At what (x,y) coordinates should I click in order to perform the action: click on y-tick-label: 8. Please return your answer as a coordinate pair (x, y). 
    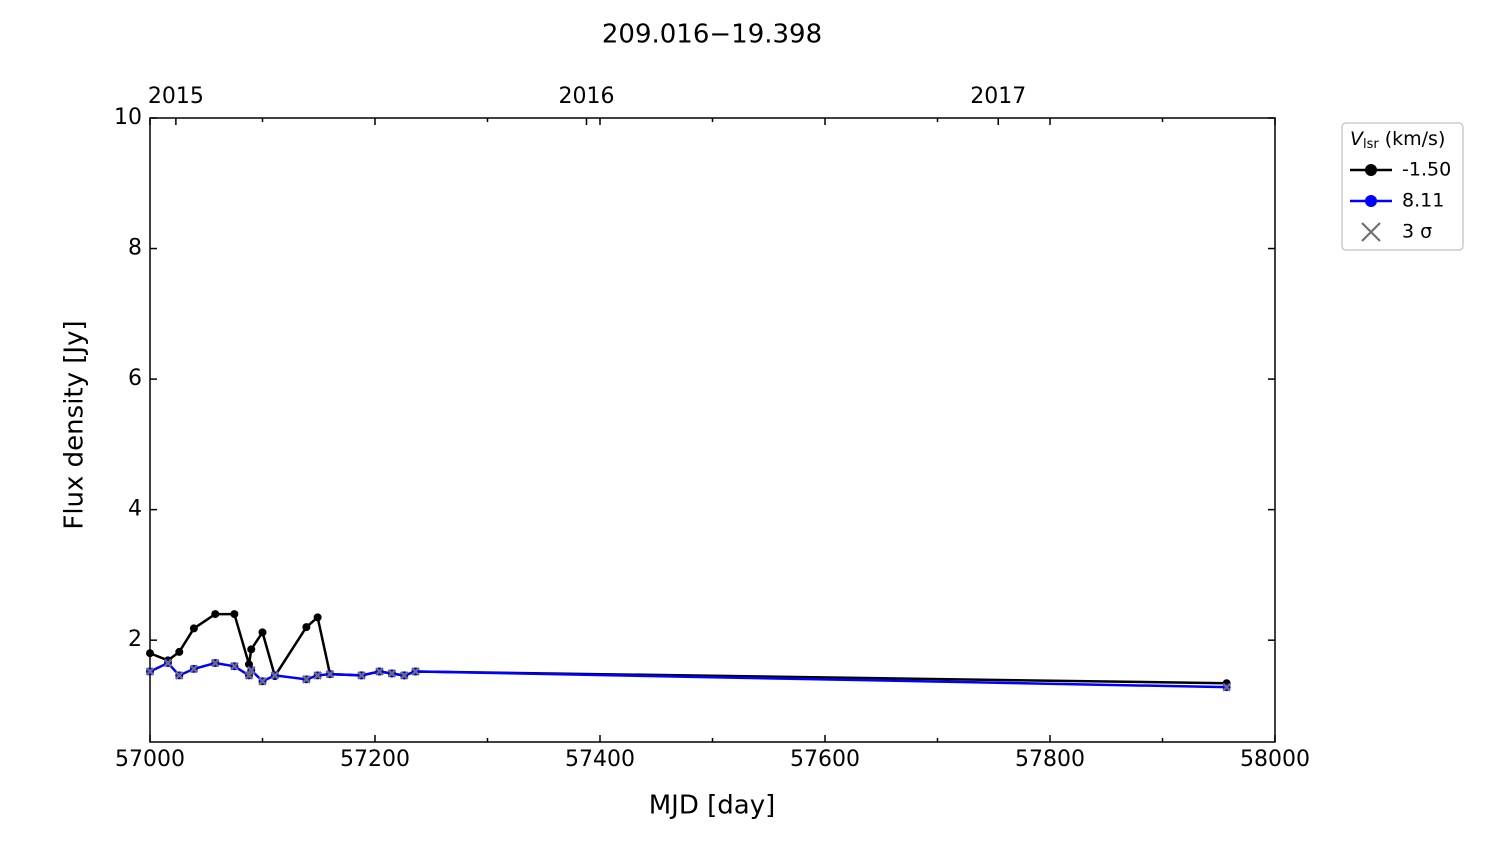
    Looking at the image, I should click on (135, 248).